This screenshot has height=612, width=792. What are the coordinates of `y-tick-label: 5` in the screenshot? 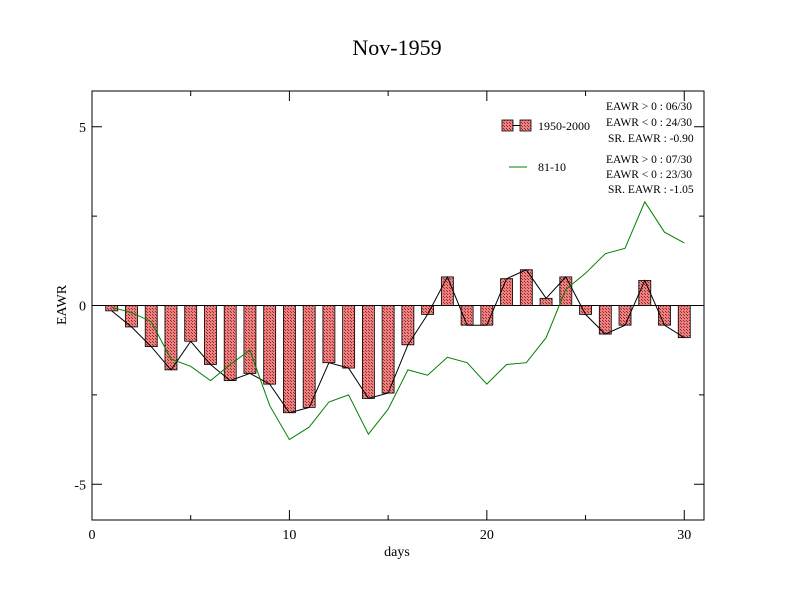 It's located at (82, 128).